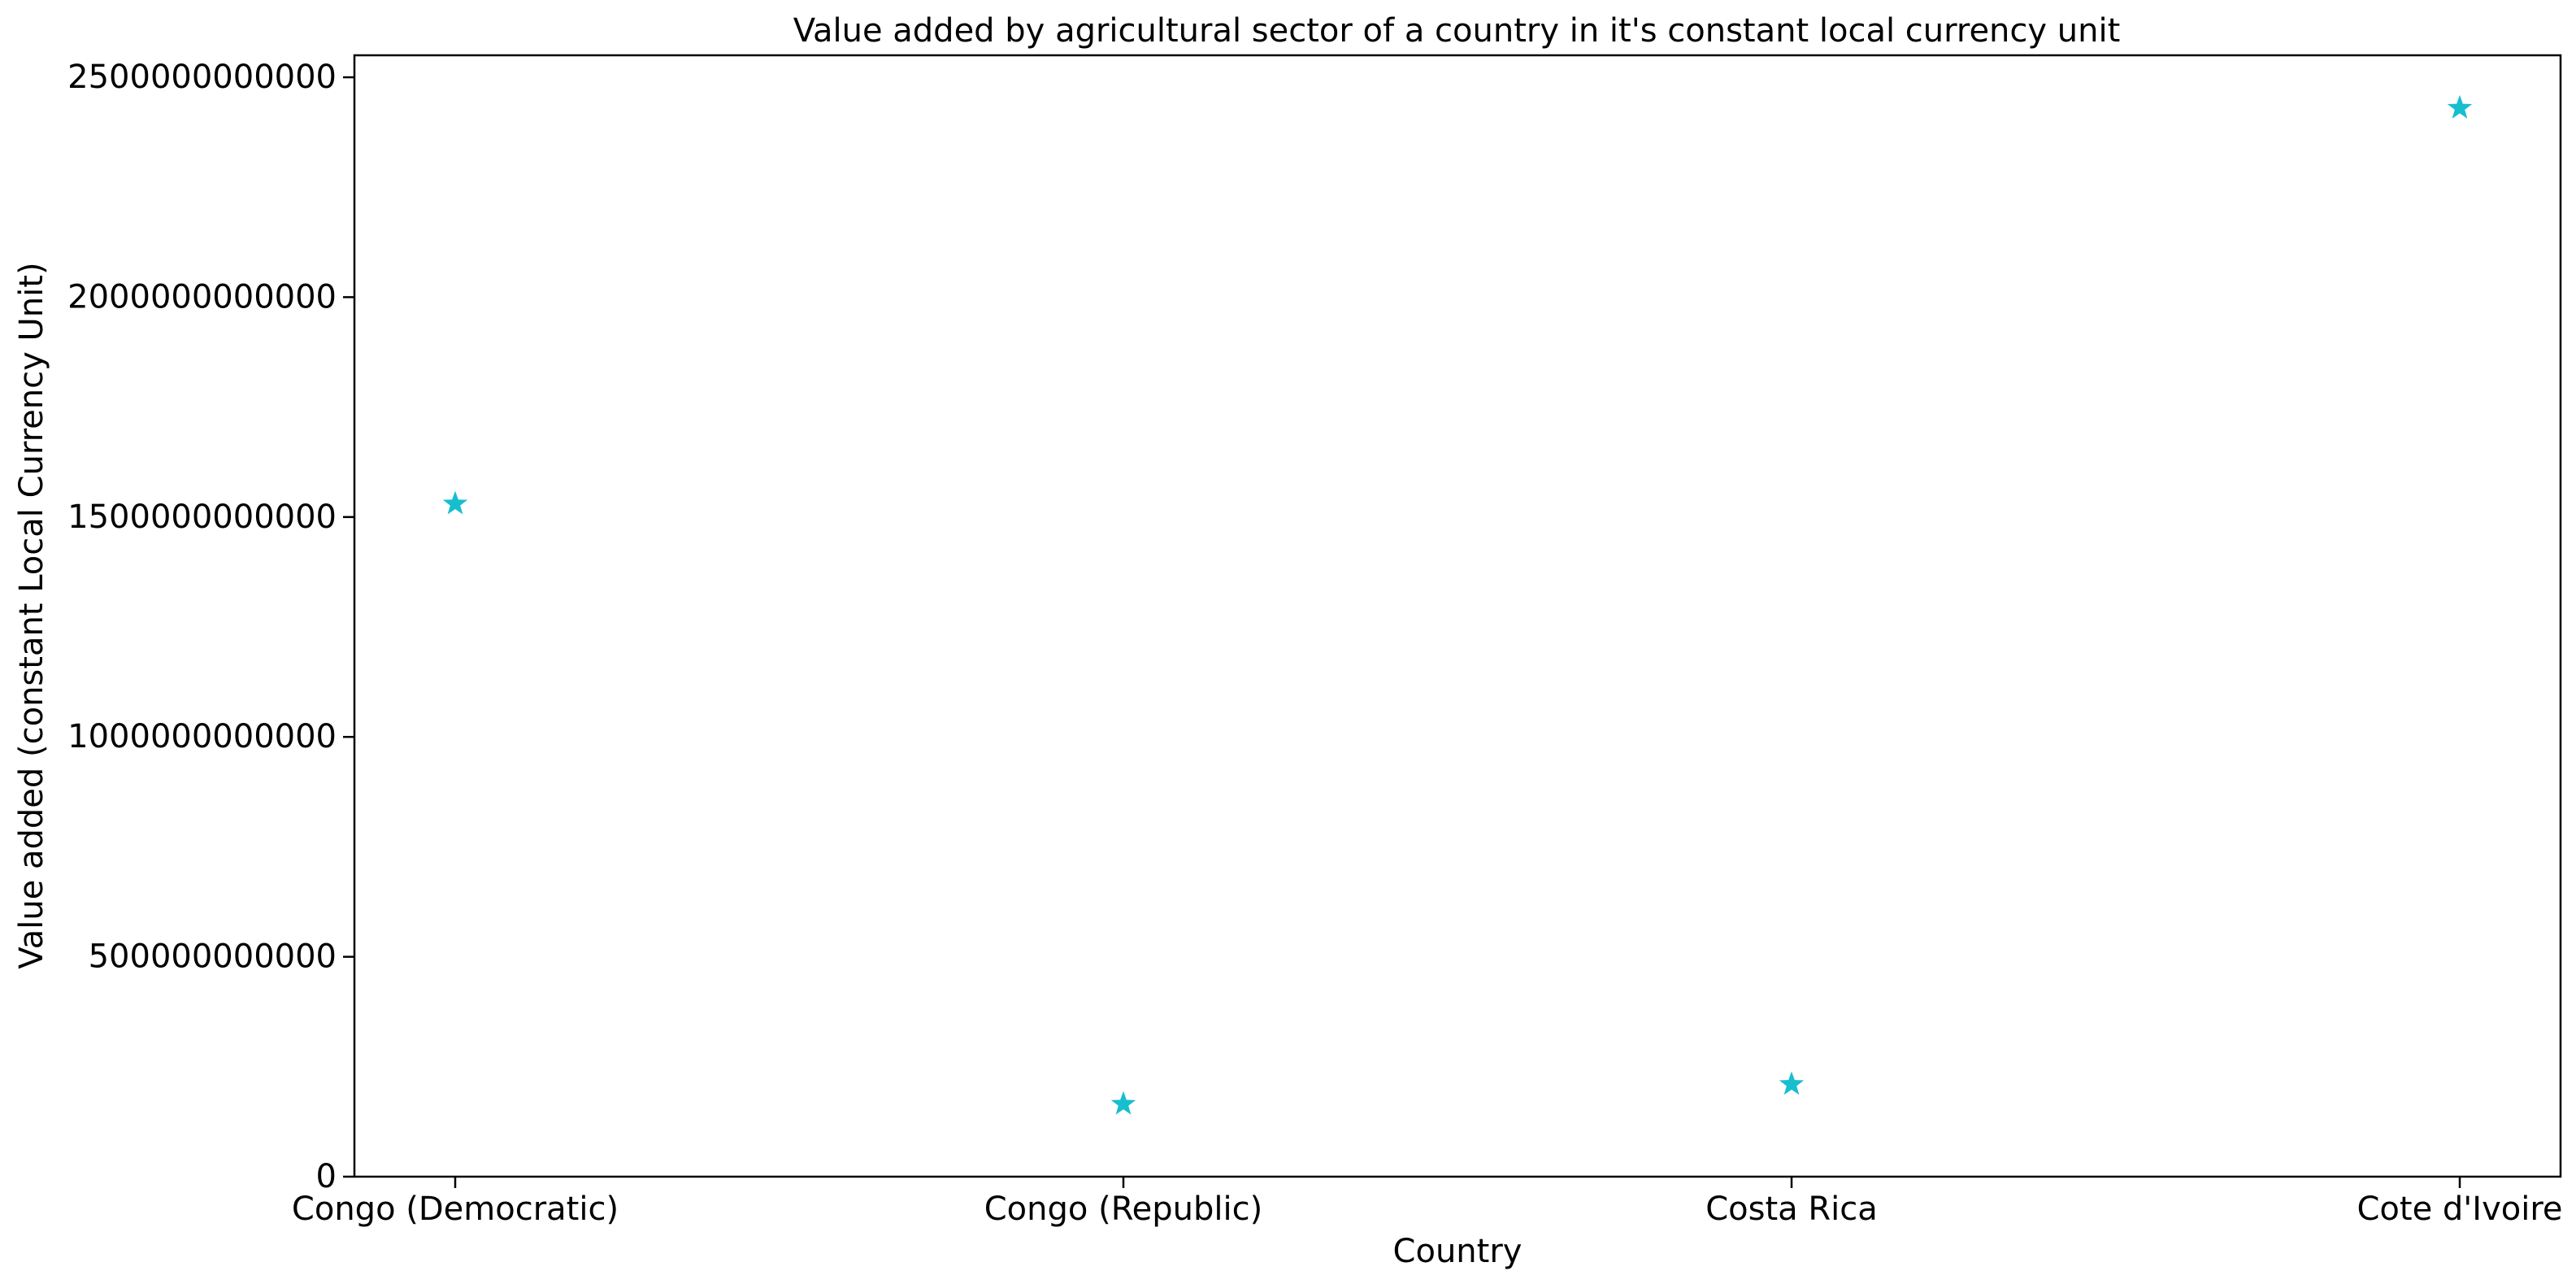 The width and height of the screenshot is (2576, 1284). What do you see at coordinates (455, 1209) in the screenshot?
I see `x-tick-label: Congo (Democratic)` at bounding box center [455, 1209].